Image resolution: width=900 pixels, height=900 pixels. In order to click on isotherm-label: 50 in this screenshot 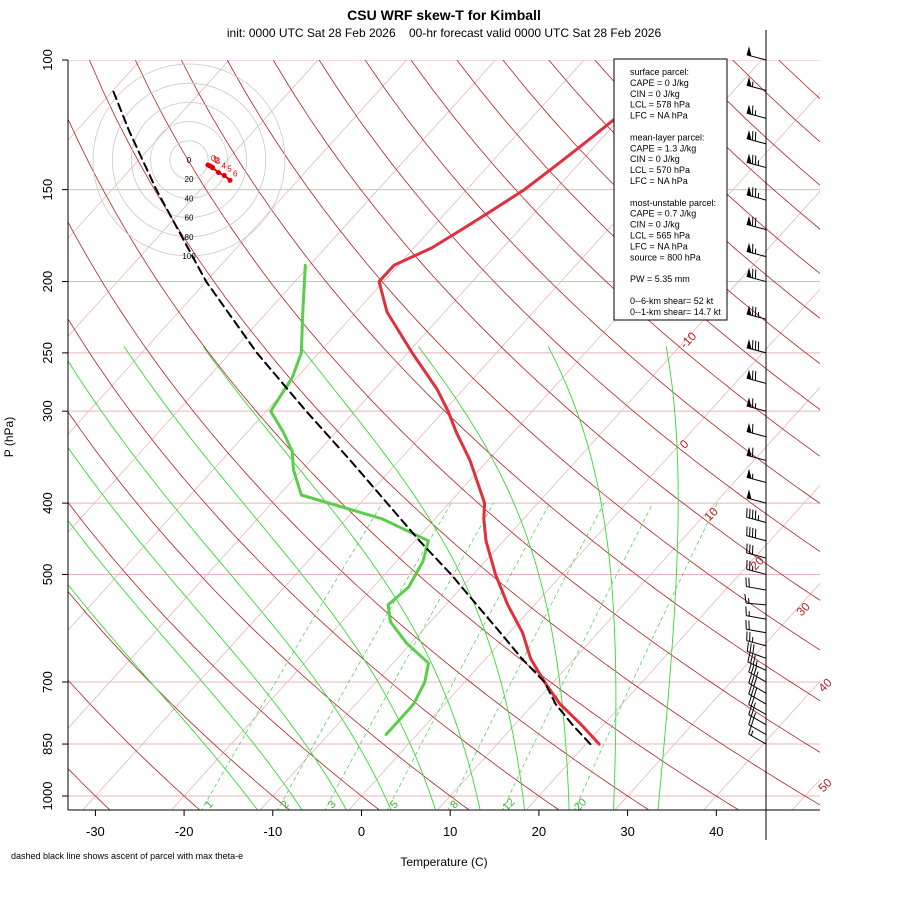, I will do `click(825, 785)`.